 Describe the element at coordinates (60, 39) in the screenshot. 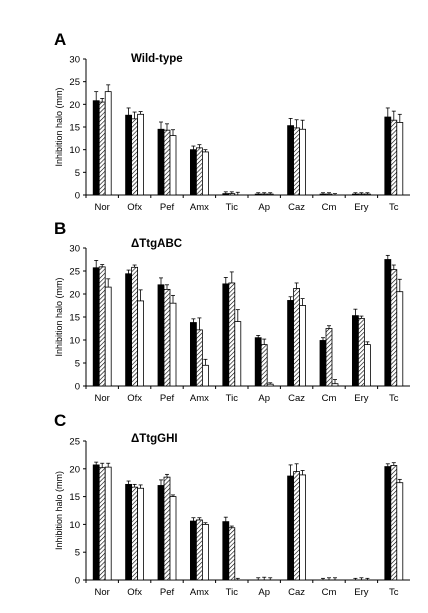

I see `panel-letter: A` at that location.